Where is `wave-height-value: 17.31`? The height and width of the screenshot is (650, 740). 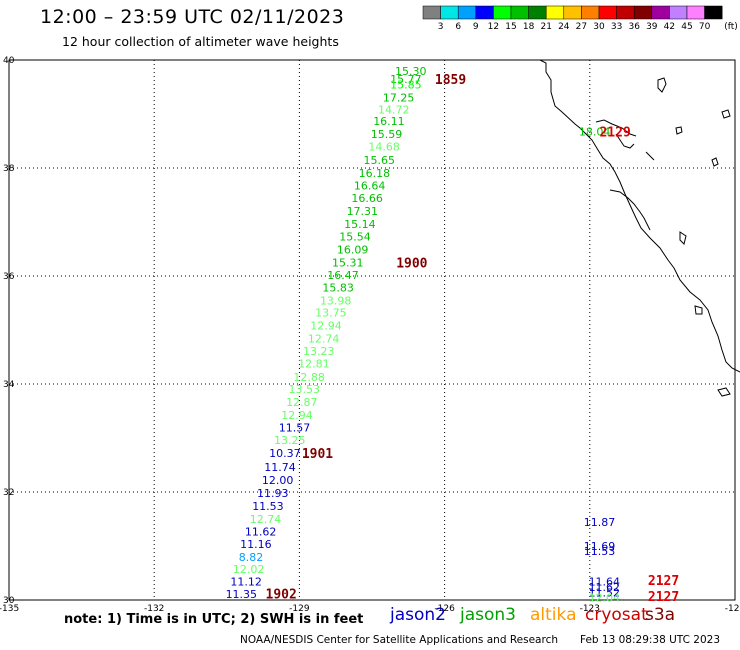
wave-height-value: 17.31 is located at coordinates (363, 211).